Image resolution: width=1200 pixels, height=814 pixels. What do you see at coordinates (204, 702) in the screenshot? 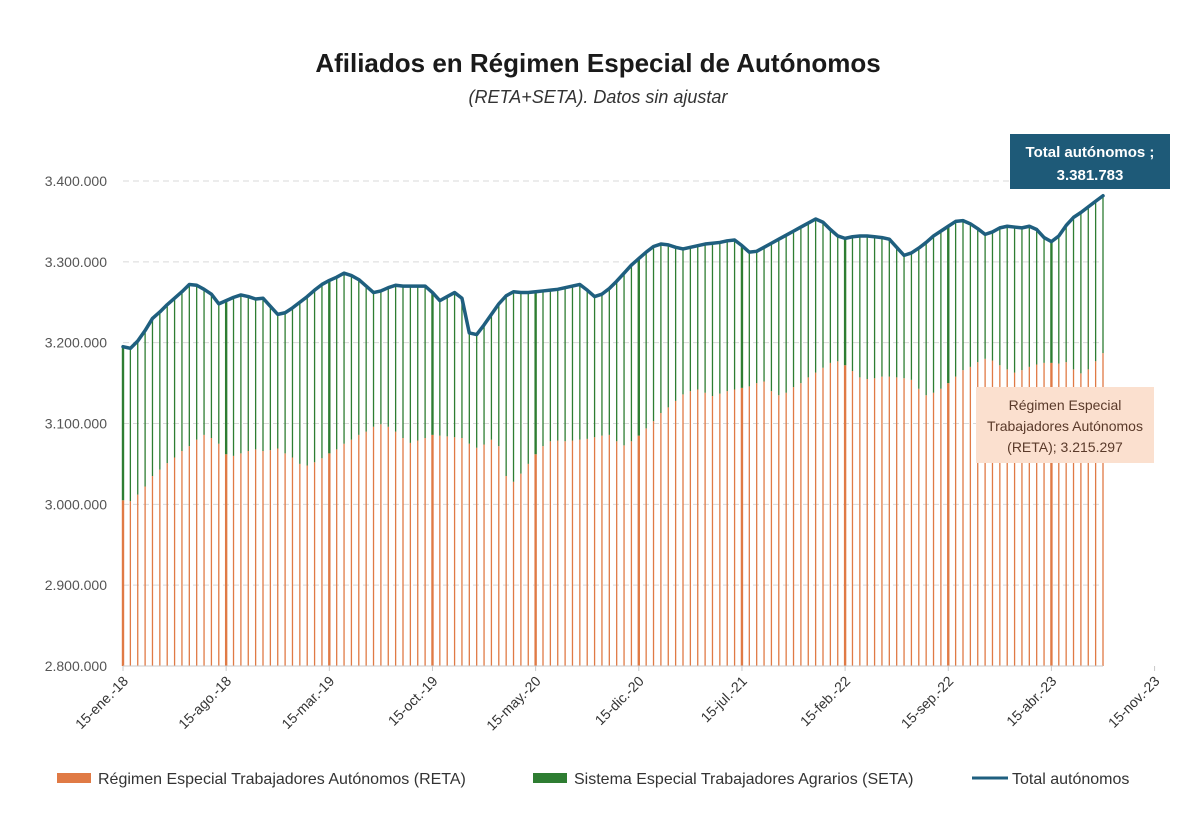
I see `x-tick-label: 15-ago.-18` at bounding box center [204, 702].